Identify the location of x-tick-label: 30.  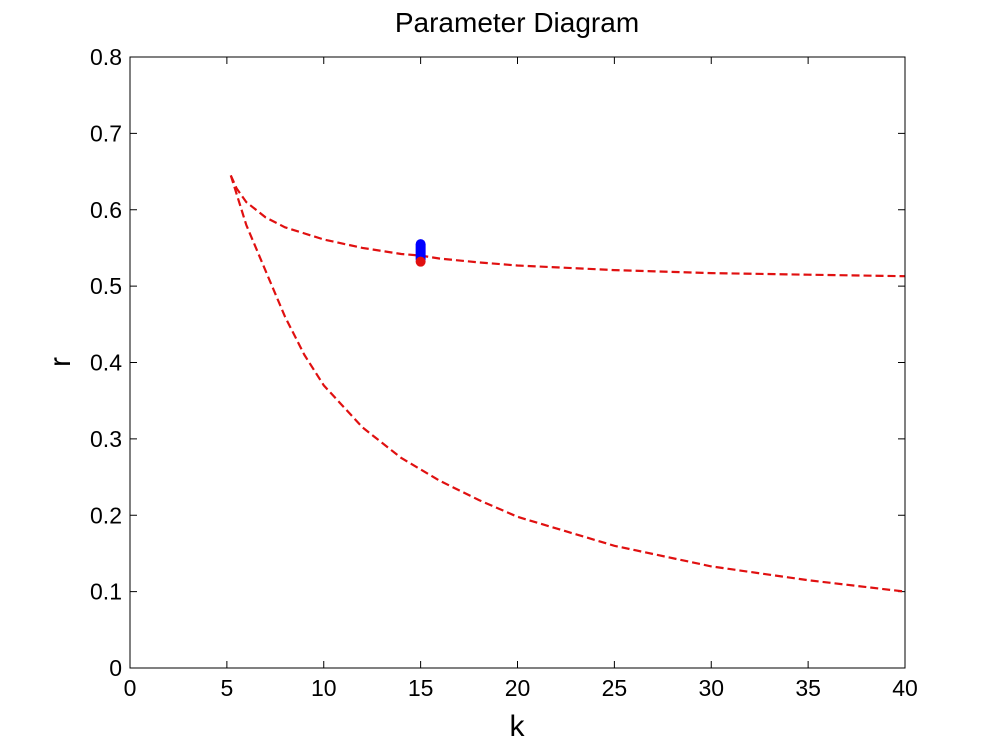
(711, 688).